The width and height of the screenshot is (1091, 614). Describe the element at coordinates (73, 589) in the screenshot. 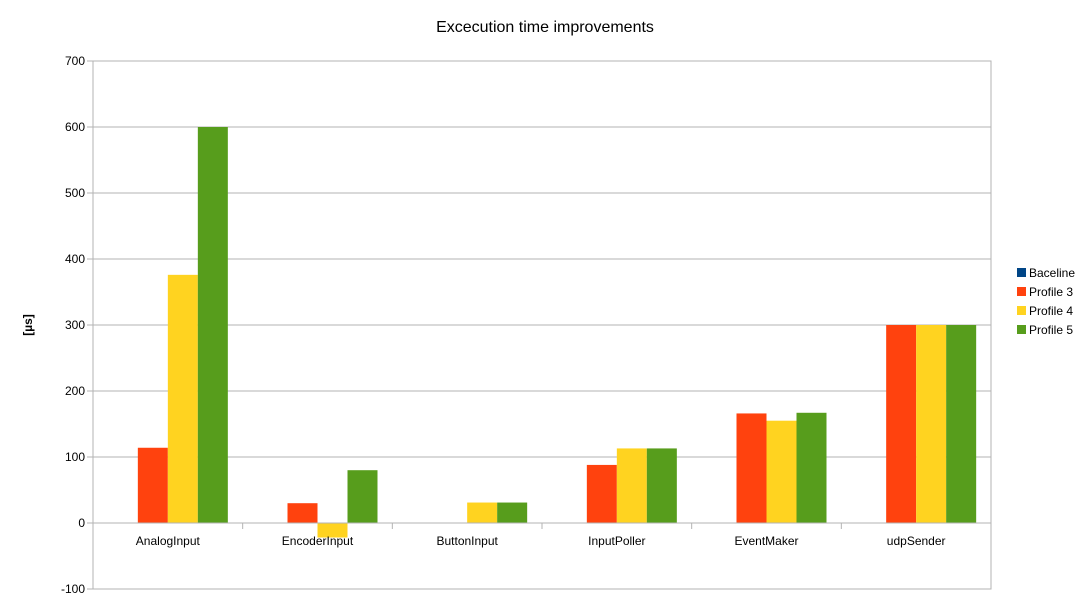

I see `y-tick-label: -100` at that location.